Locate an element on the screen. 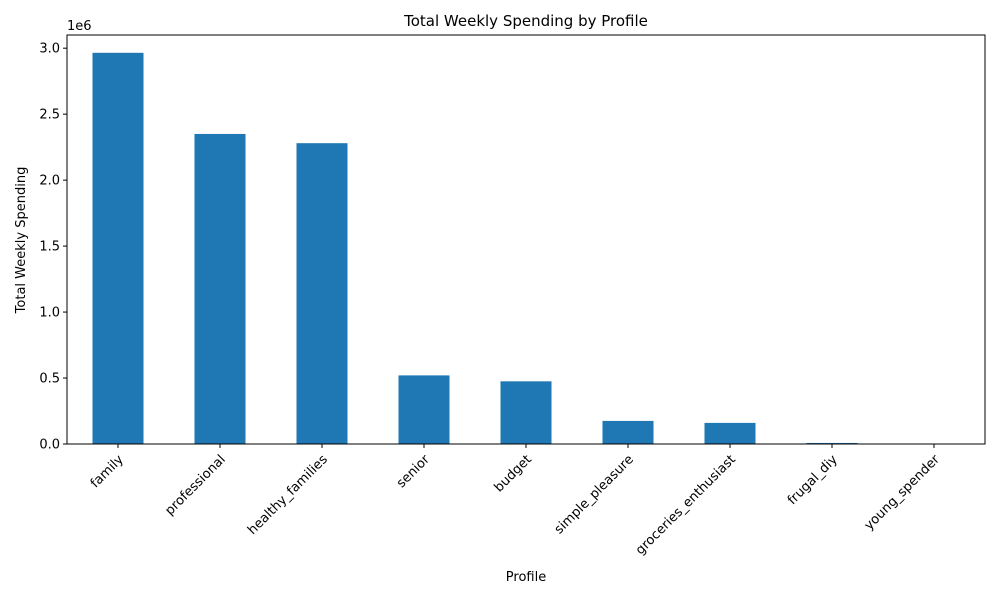 The height and width of the screenshot is (600, 1000). y-tick-label: 1.0 is located at coordinates (49, 313).